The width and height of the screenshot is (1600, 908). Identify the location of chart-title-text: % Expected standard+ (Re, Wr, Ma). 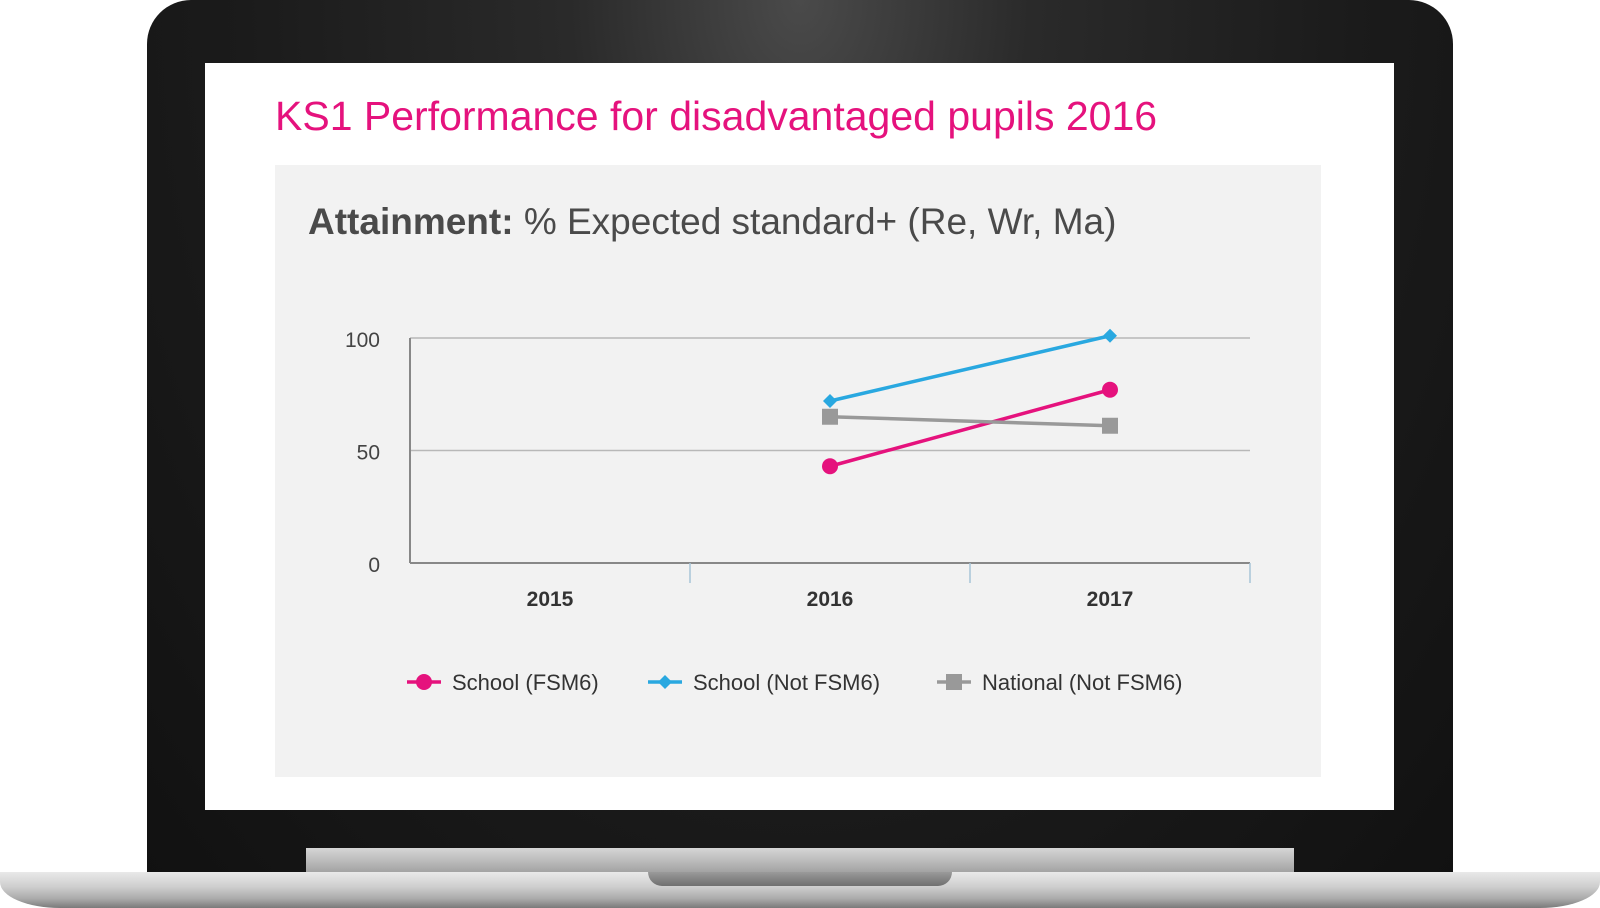
(815, 221).